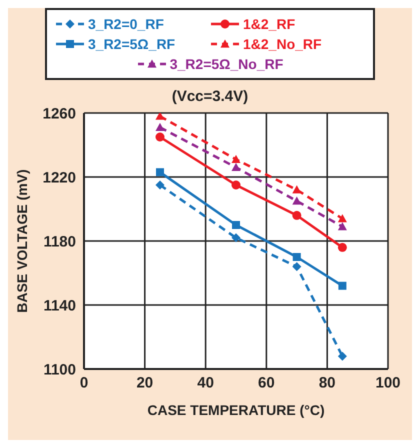  I want to click on legend-label: 1&2_RF, so click(269, 24).